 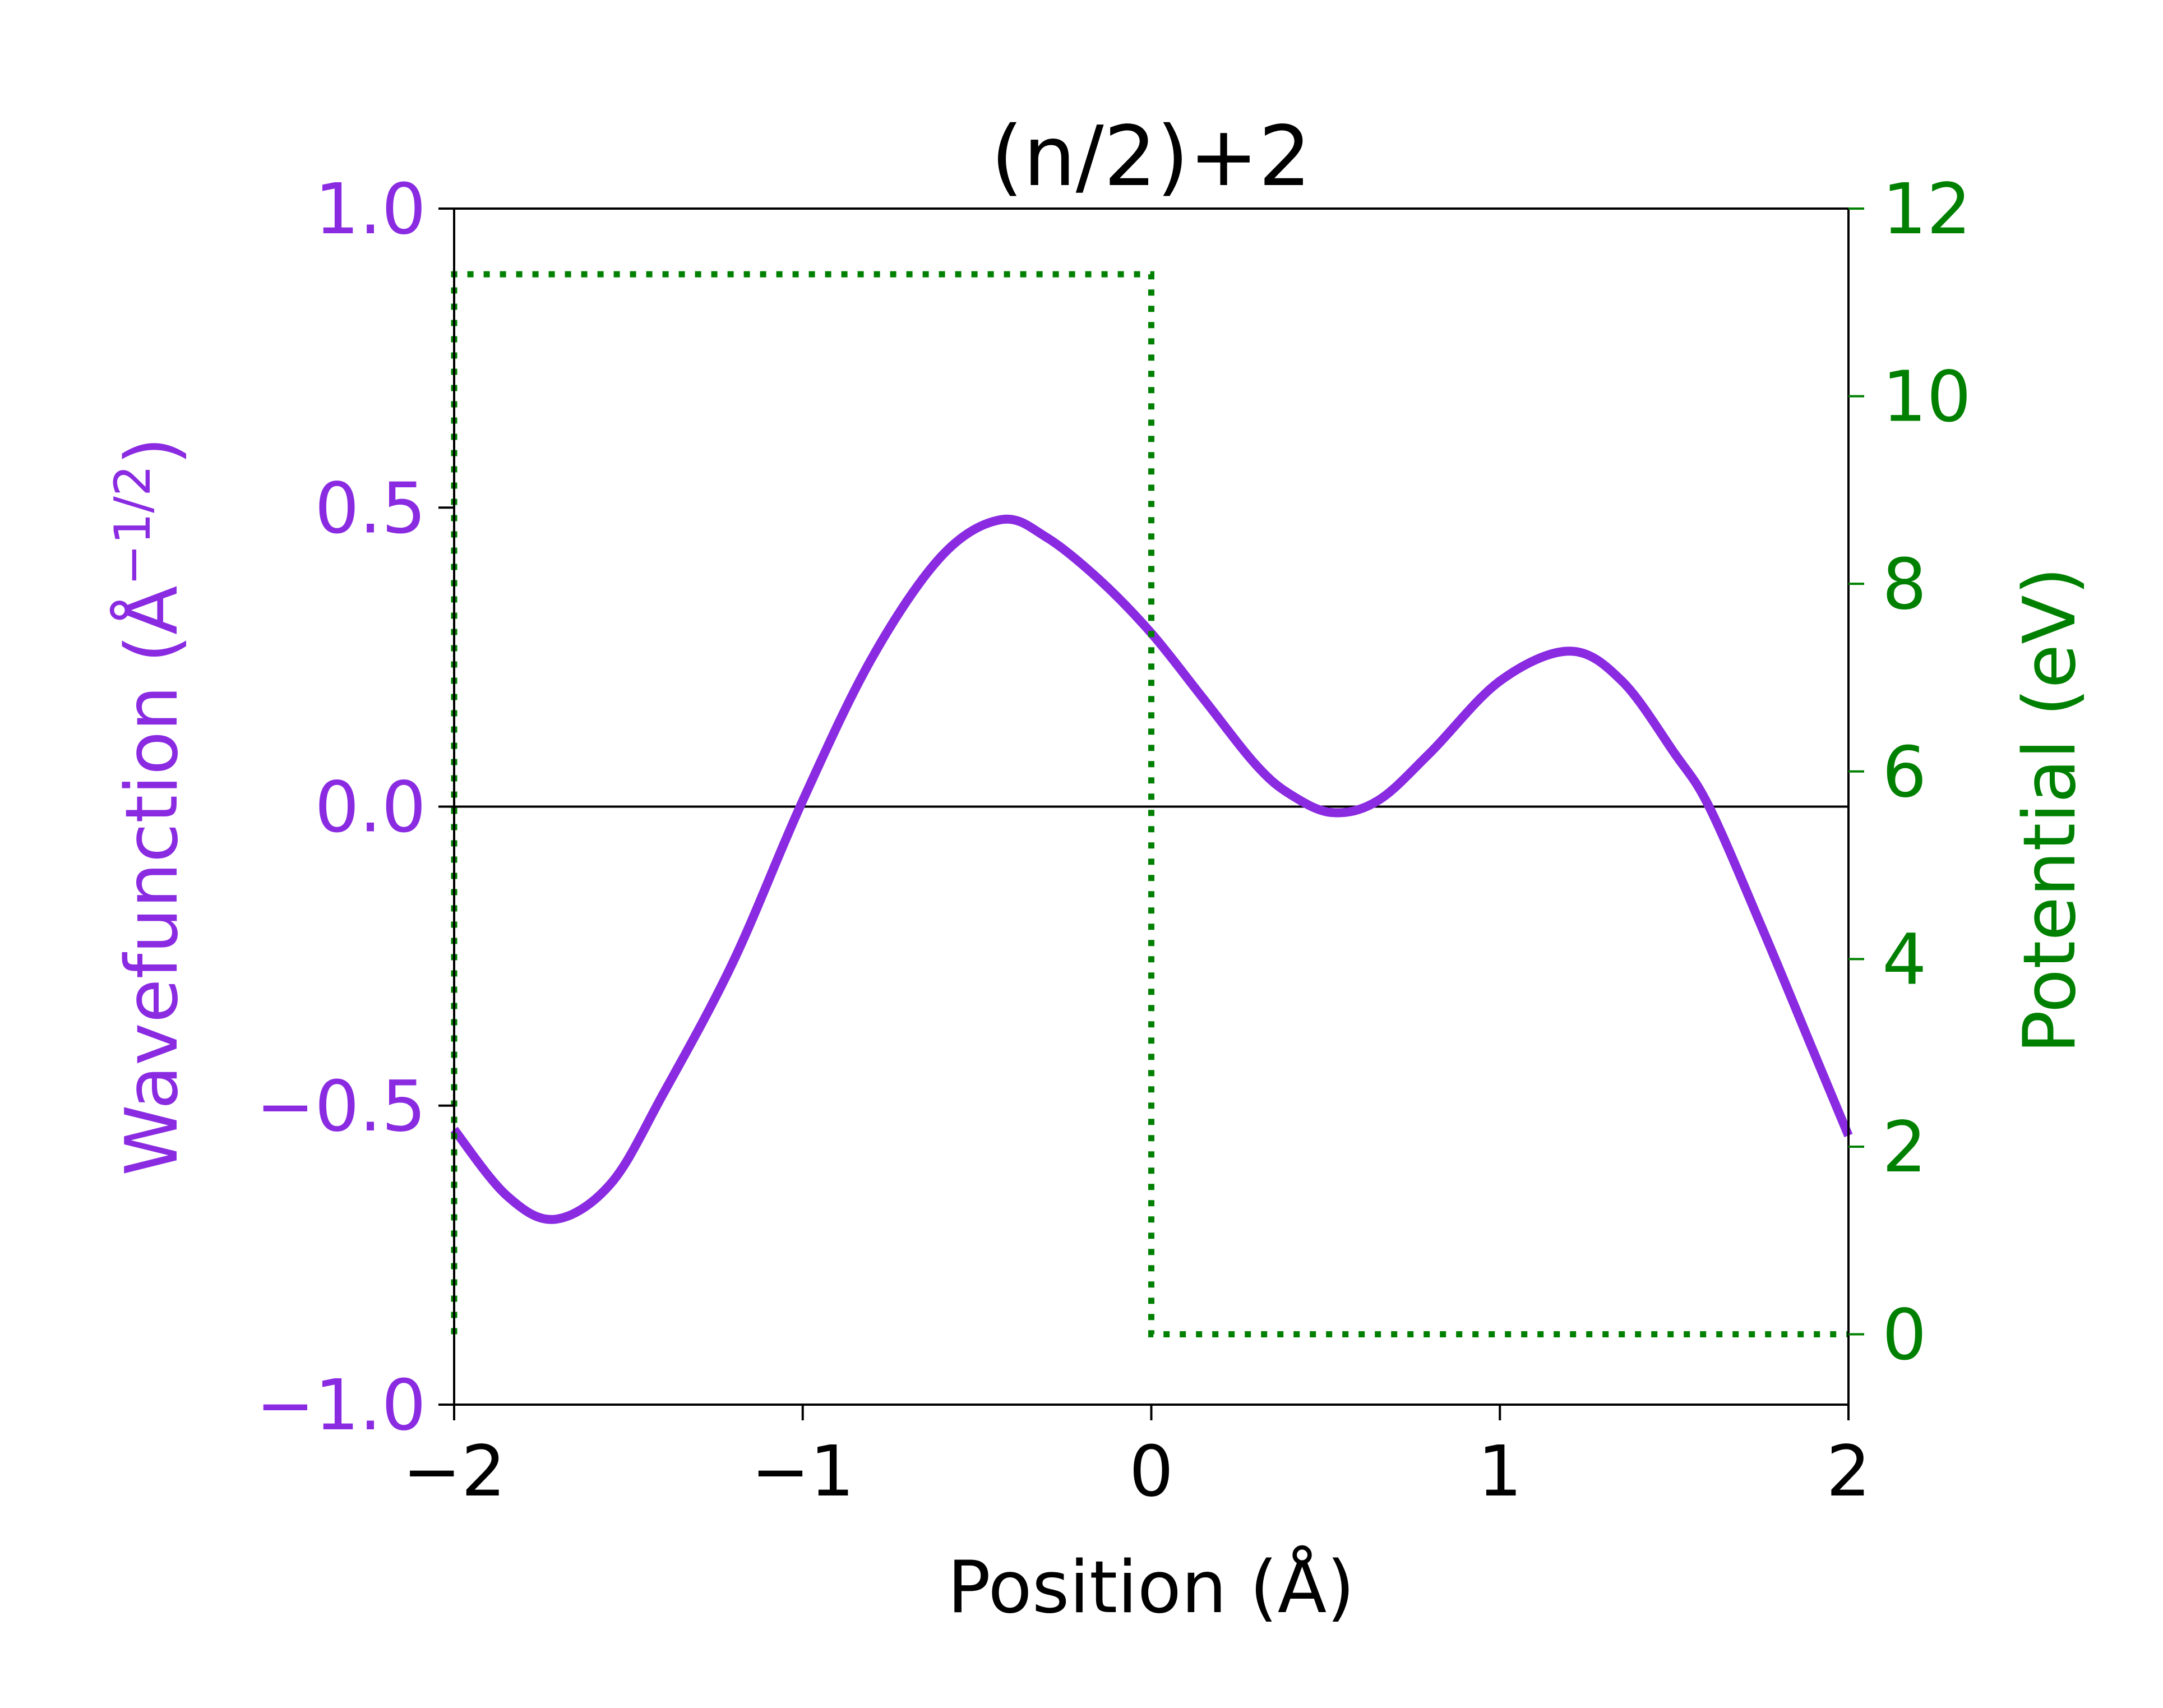 What do you see at coordinates (370, 508) in the screenshot?
I see `left-tick-label: 0.5` at bounding box center [370, 508].